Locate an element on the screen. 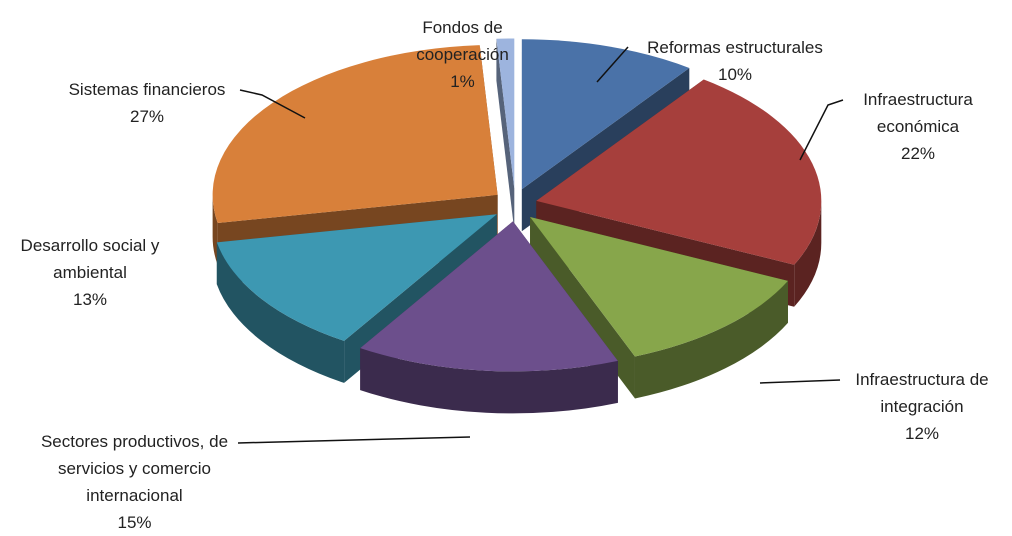 The width and height of the screenshot is (1012, 536). slice-label: Infraestructura económica 22% is located at coordinates (918, 126).